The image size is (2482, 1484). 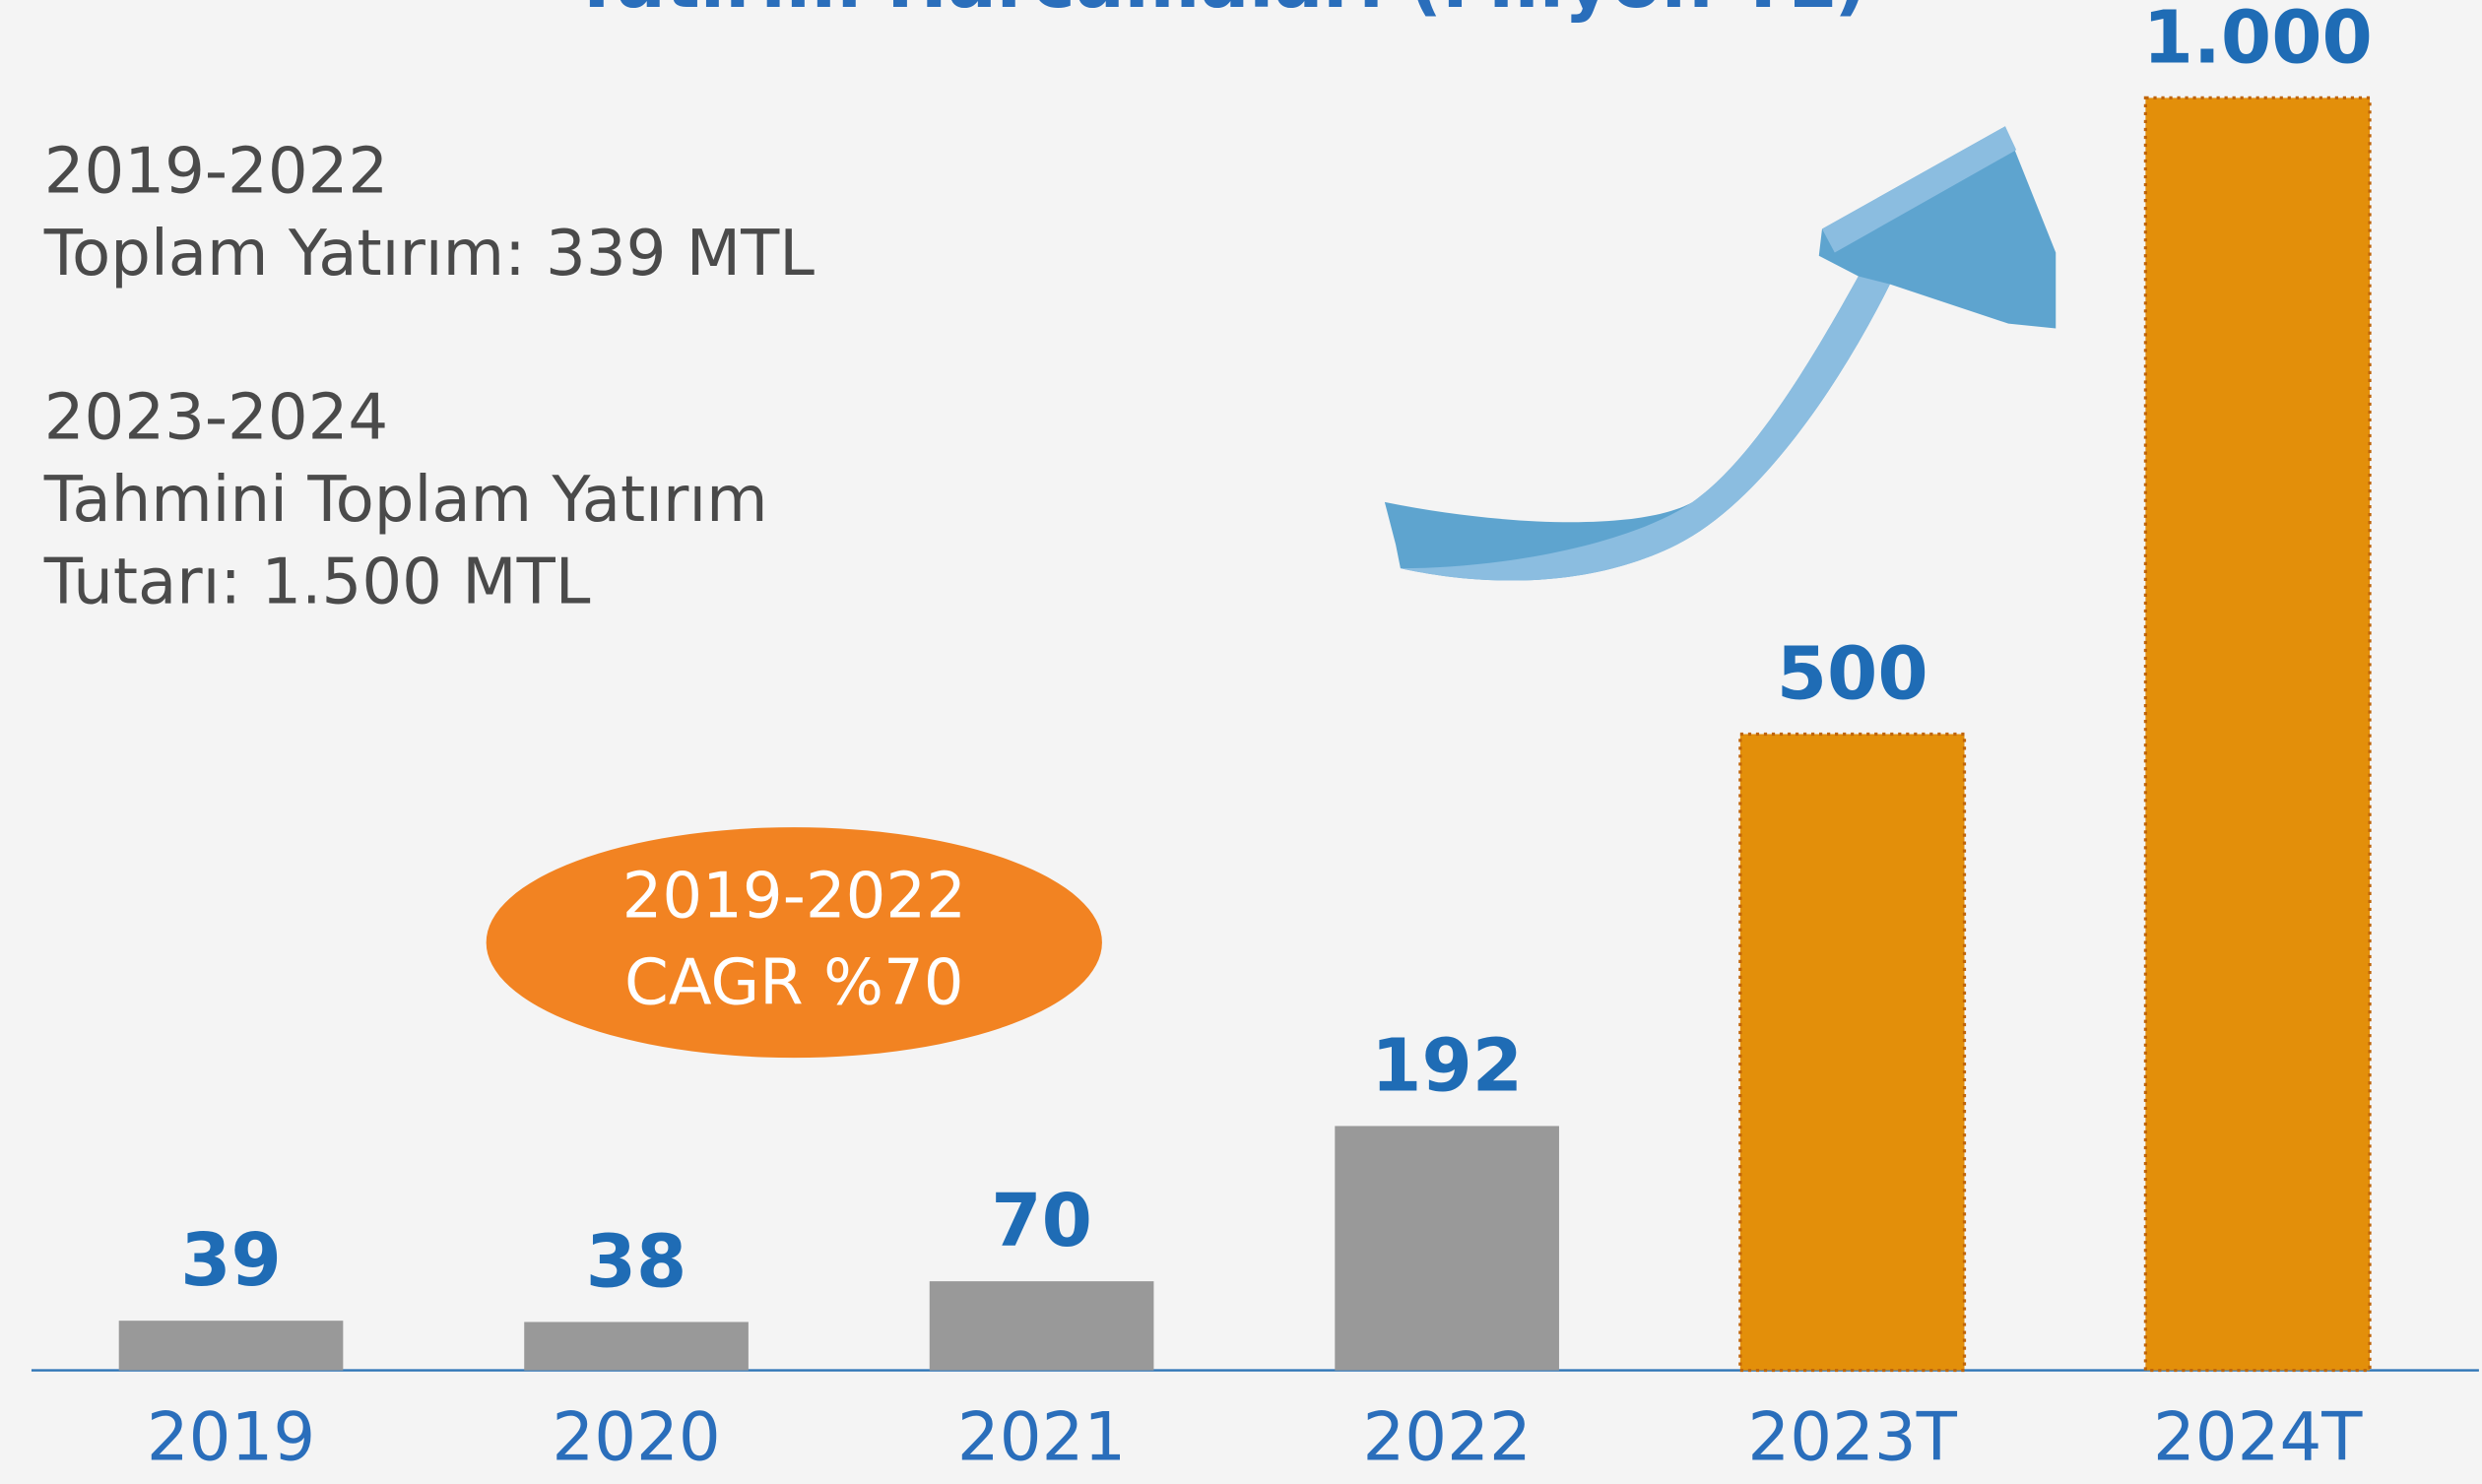 I want to click on x-tick-label: 2019, so click(x=231, y=1436).